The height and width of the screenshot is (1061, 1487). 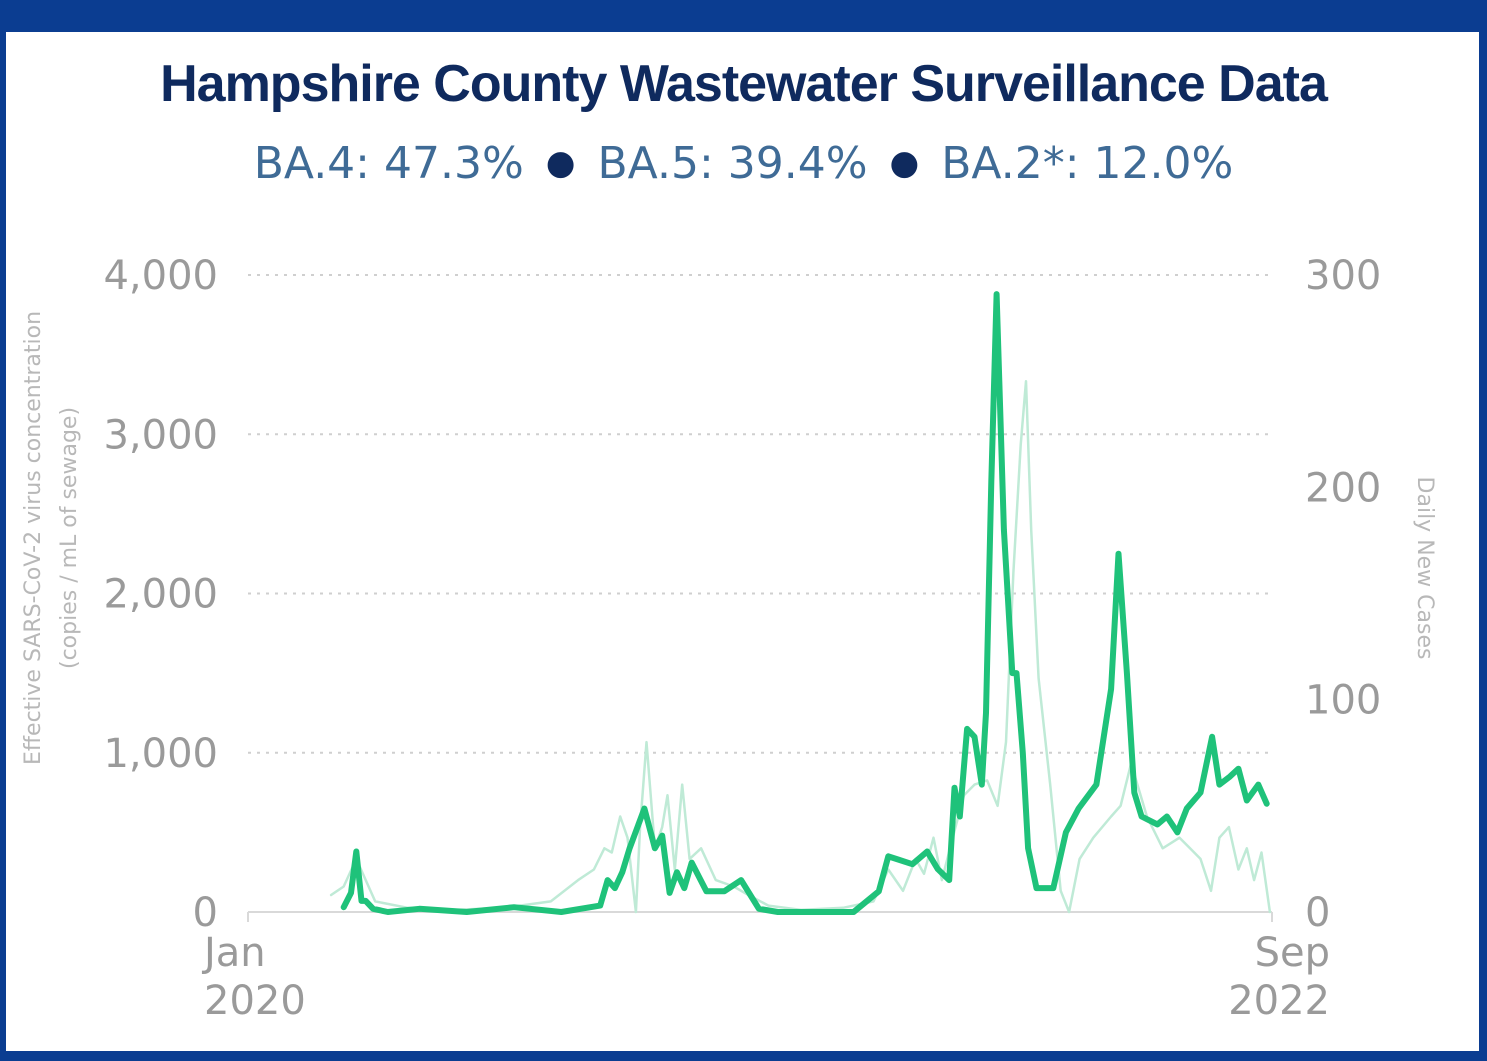 What do you see at coordinates (233, 953) in the screenshot?
I see `x-tick-label-month: Jan` at bounding box center [233, 953].